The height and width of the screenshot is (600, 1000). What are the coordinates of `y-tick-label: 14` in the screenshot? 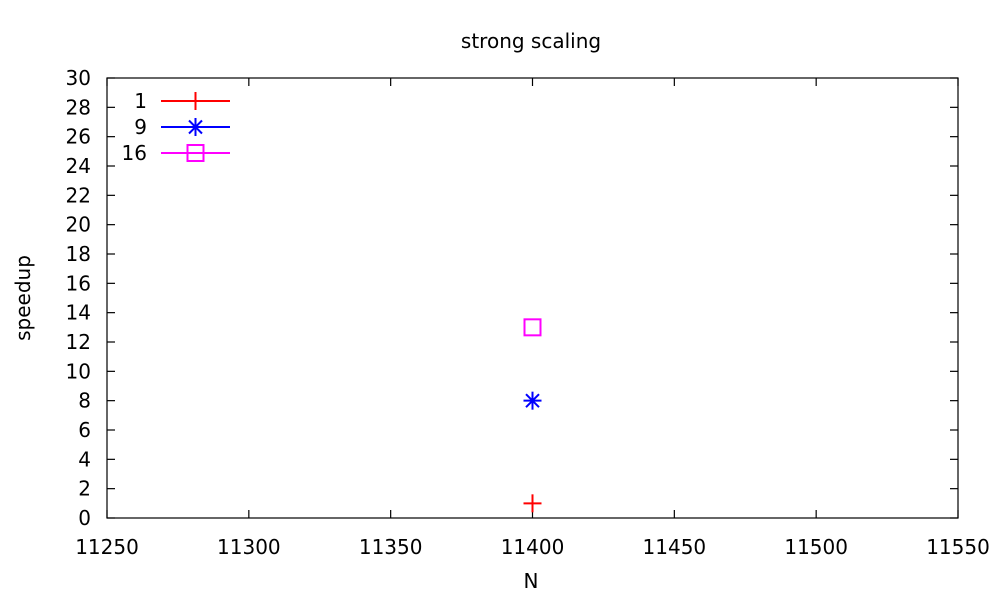 It's located at (78, 313).